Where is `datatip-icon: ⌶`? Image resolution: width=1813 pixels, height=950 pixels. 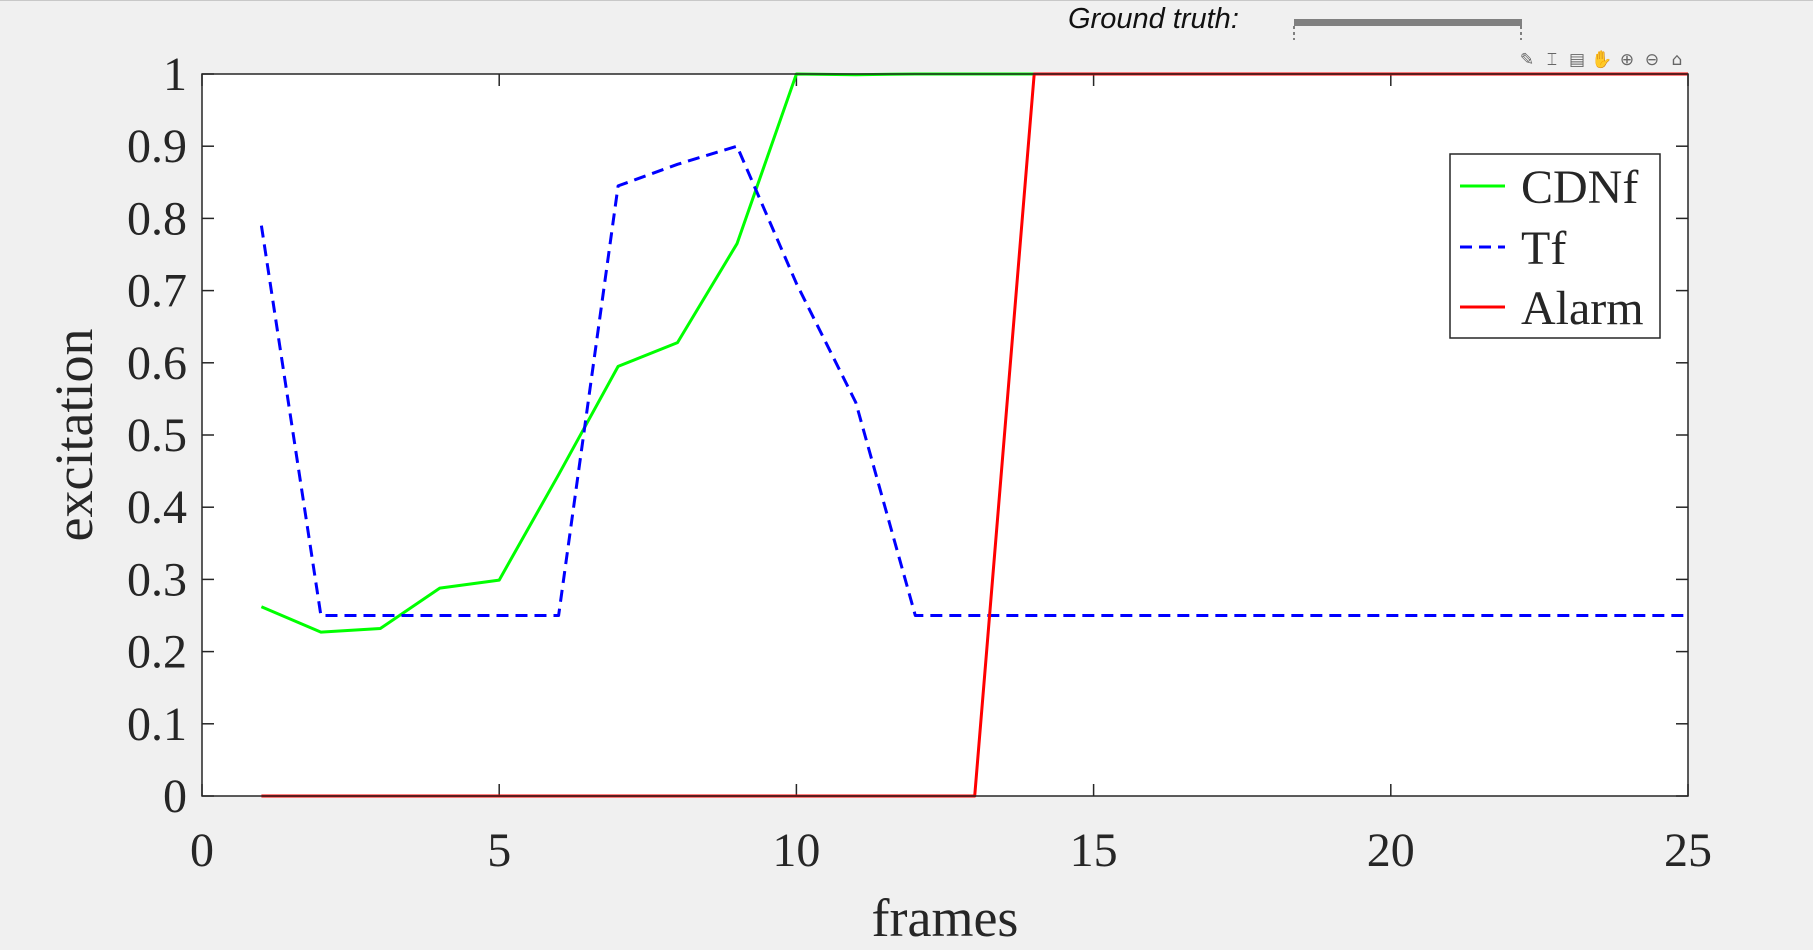 datatip-icon: ⌶ is located at coordinates (1552, 60).